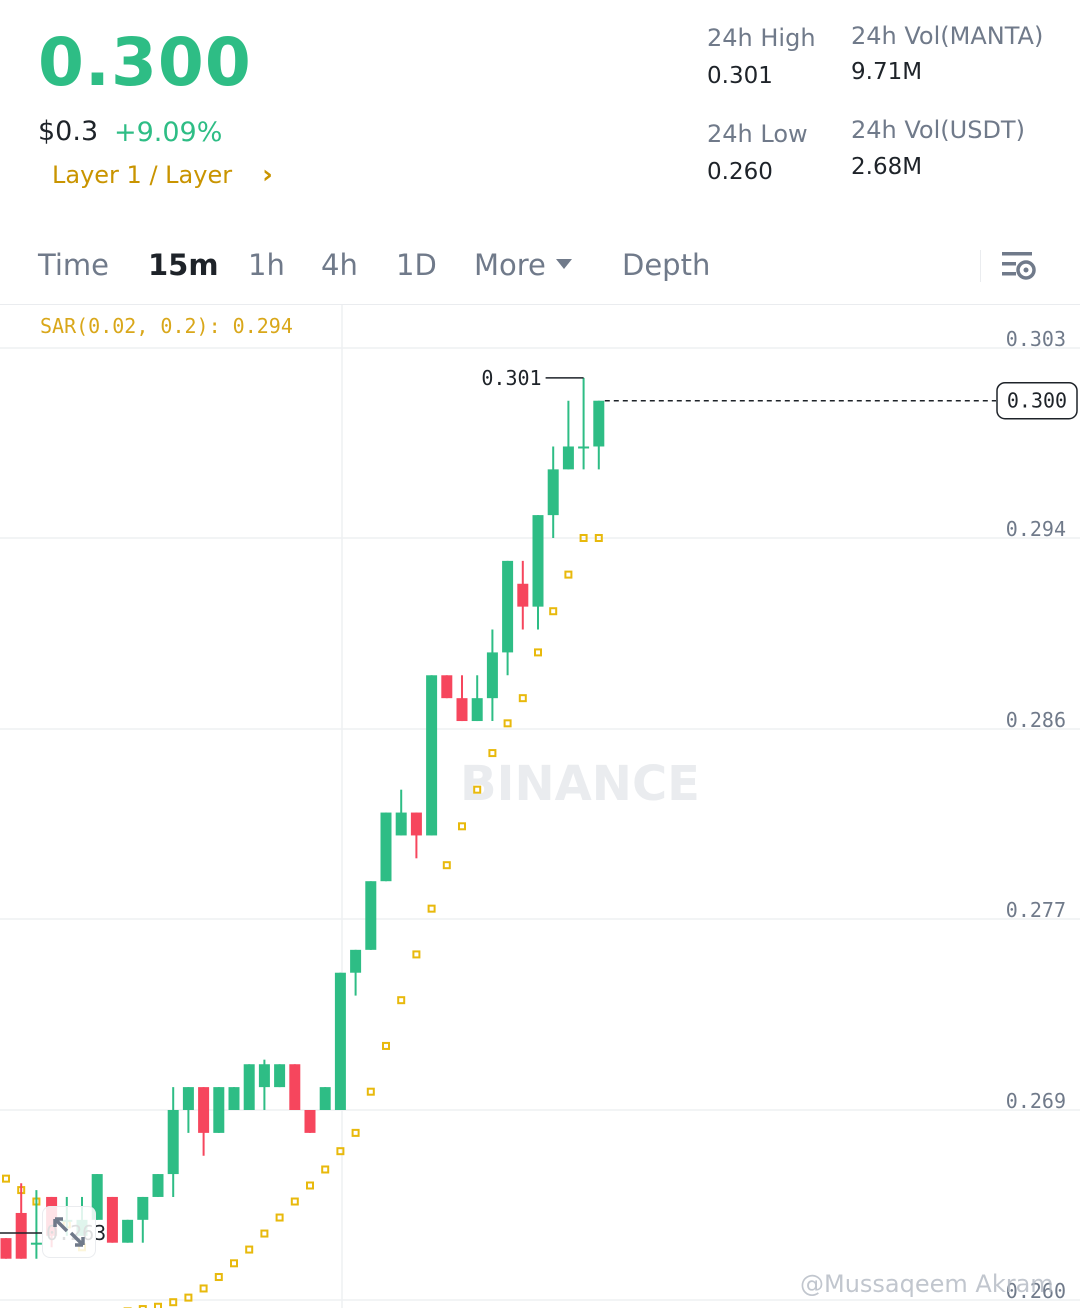  Describe the element at coordinates (980, 266) in the screenshot. I see `tab-divider` at that location.